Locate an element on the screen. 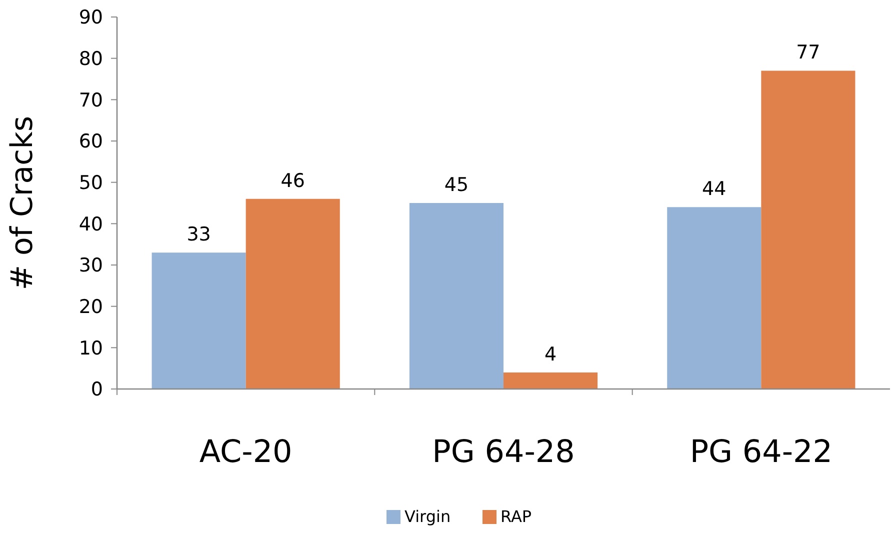 The height and width of the screenshot is (537, 895). data-label: 44 is located at coordinates (714, 189).